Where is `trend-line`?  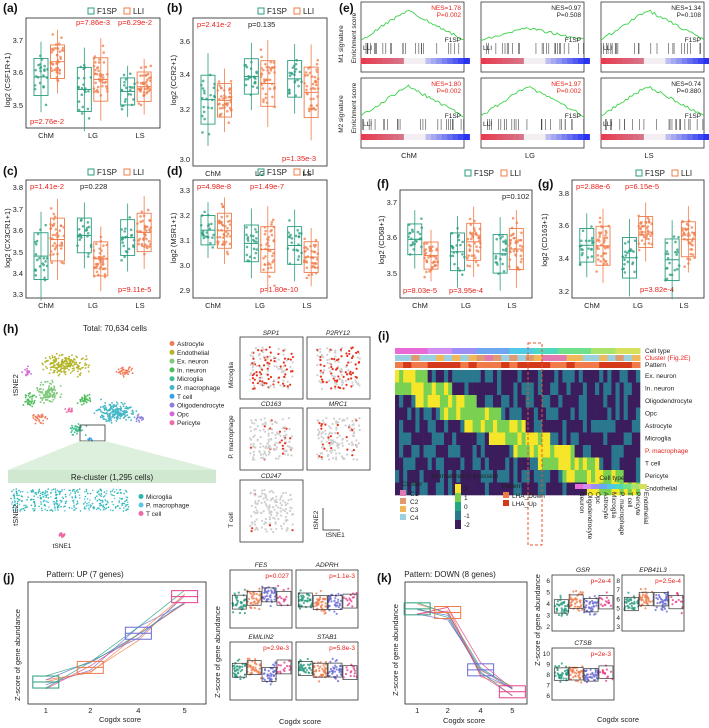 trend-line is located at coordinates (465, 647).